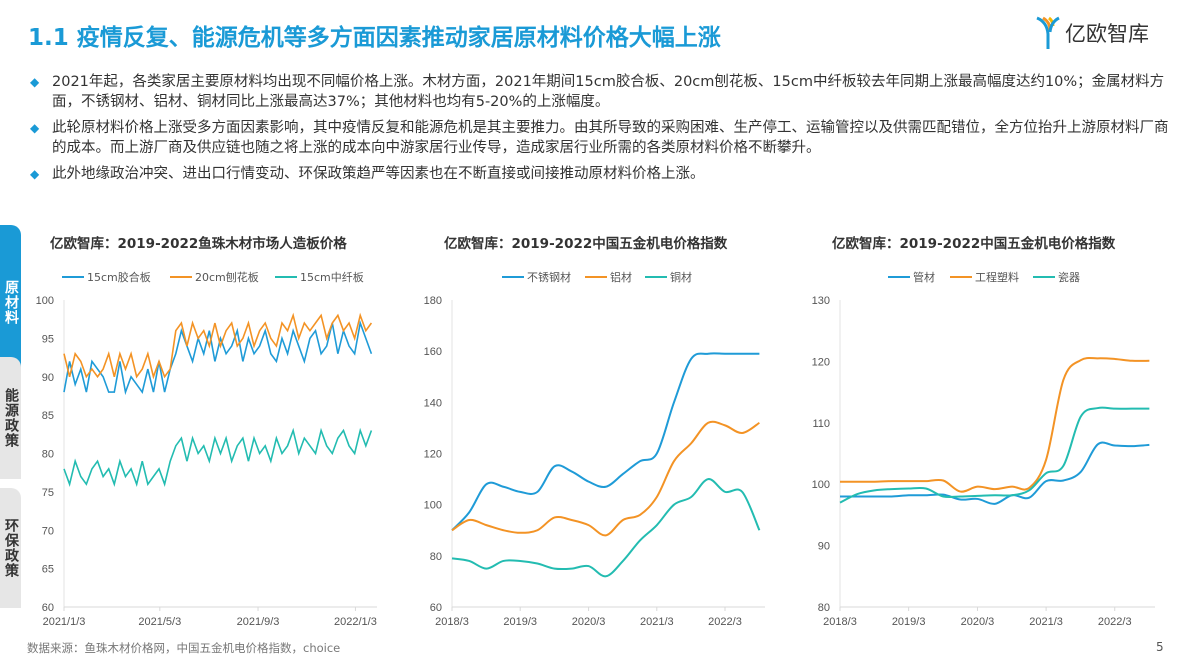  What do you see at coordinates (10, 302) in the screenshot?
I see `side-tab-raw-materials: 原材料` at bounding box center [10, 302].